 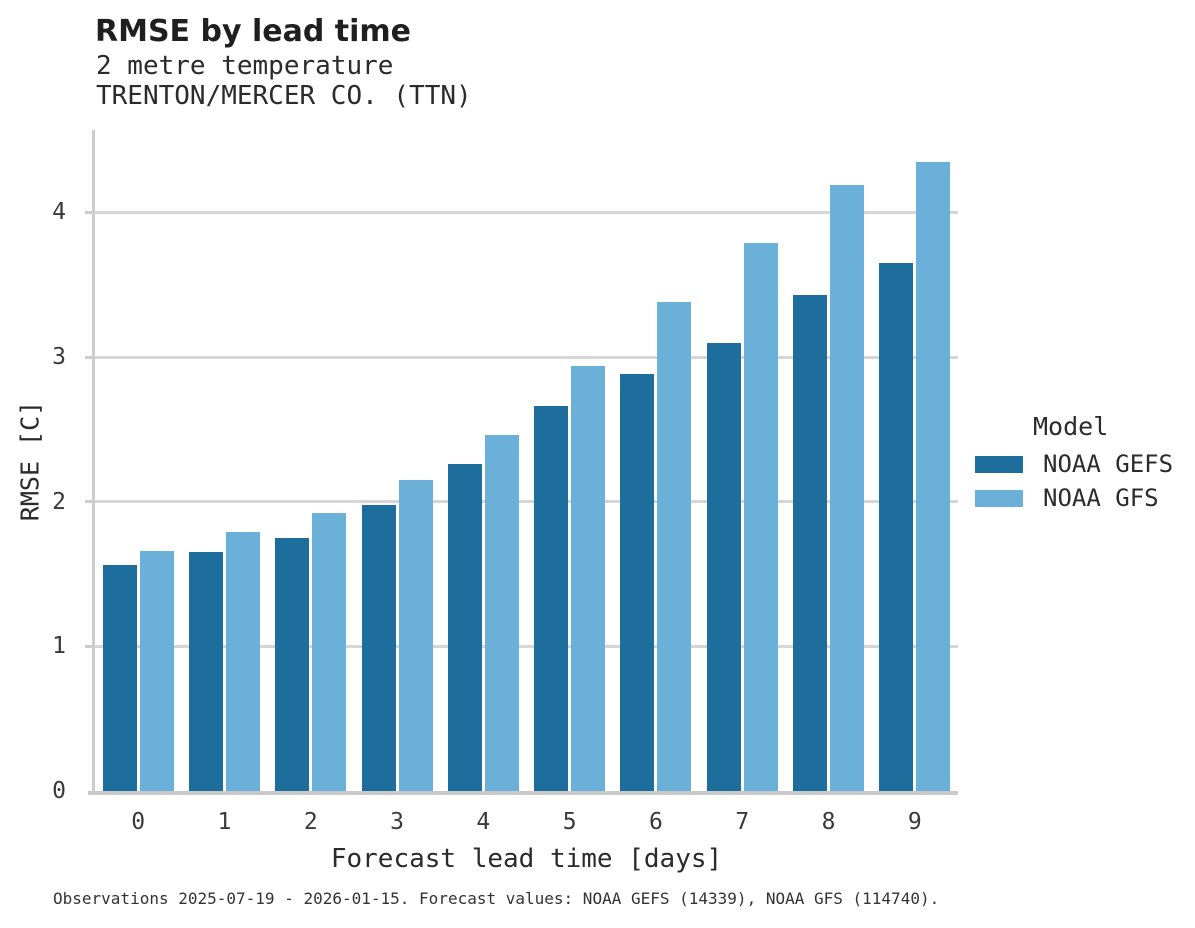 I want to click on y-tick-label-4: 4, so click(x=59, y=212).